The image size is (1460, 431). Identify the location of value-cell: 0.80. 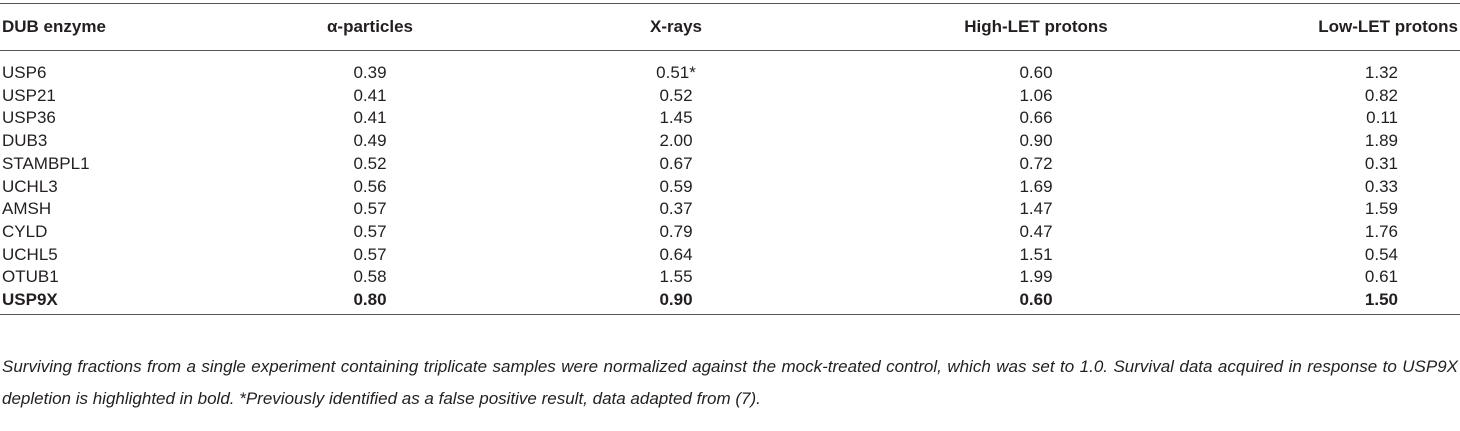
(370, 300).